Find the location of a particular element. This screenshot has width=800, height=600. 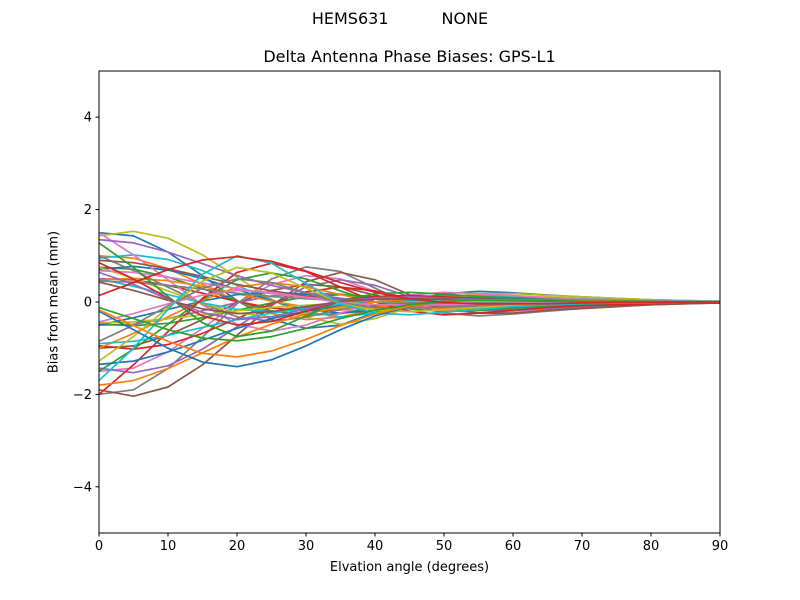

x-tick-label: 20 is located at coordinates (237, 546).